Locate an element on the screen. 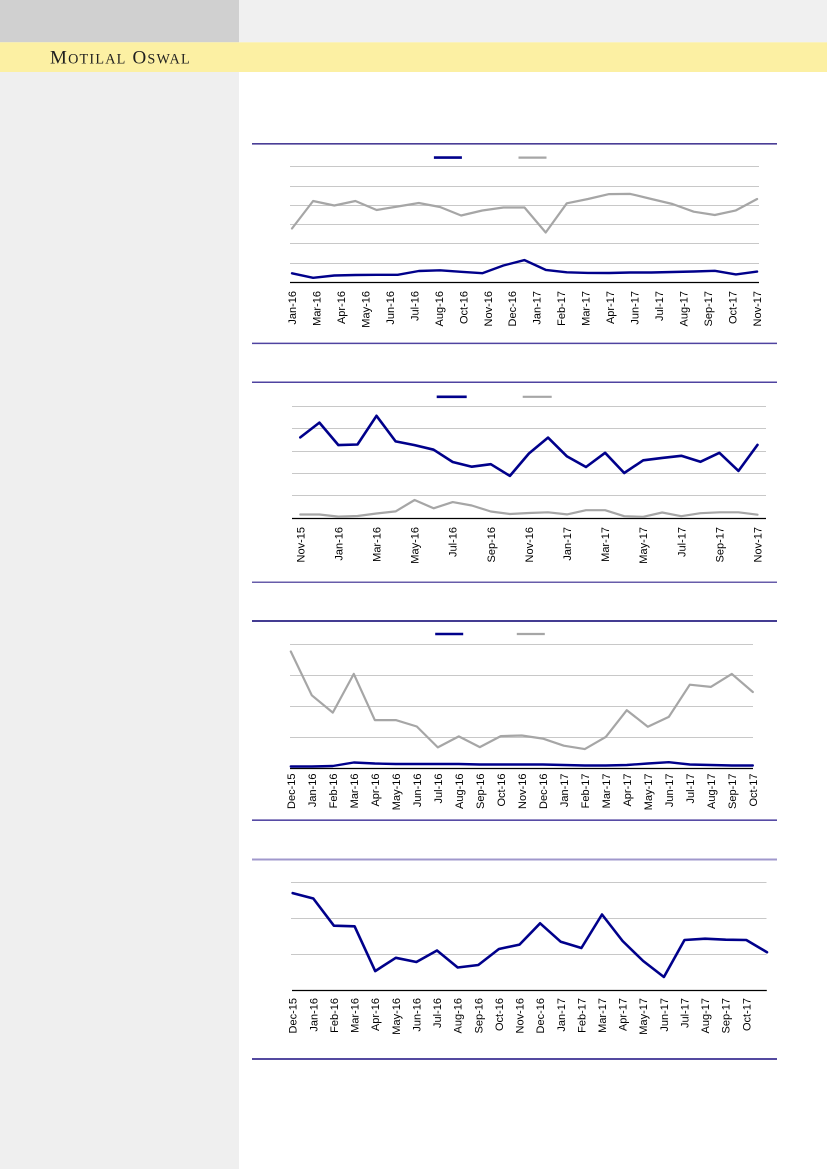 The height and width of the screenshot is (1169, 827). svg-text: Nov-15 is located at coordinates (301, 544).